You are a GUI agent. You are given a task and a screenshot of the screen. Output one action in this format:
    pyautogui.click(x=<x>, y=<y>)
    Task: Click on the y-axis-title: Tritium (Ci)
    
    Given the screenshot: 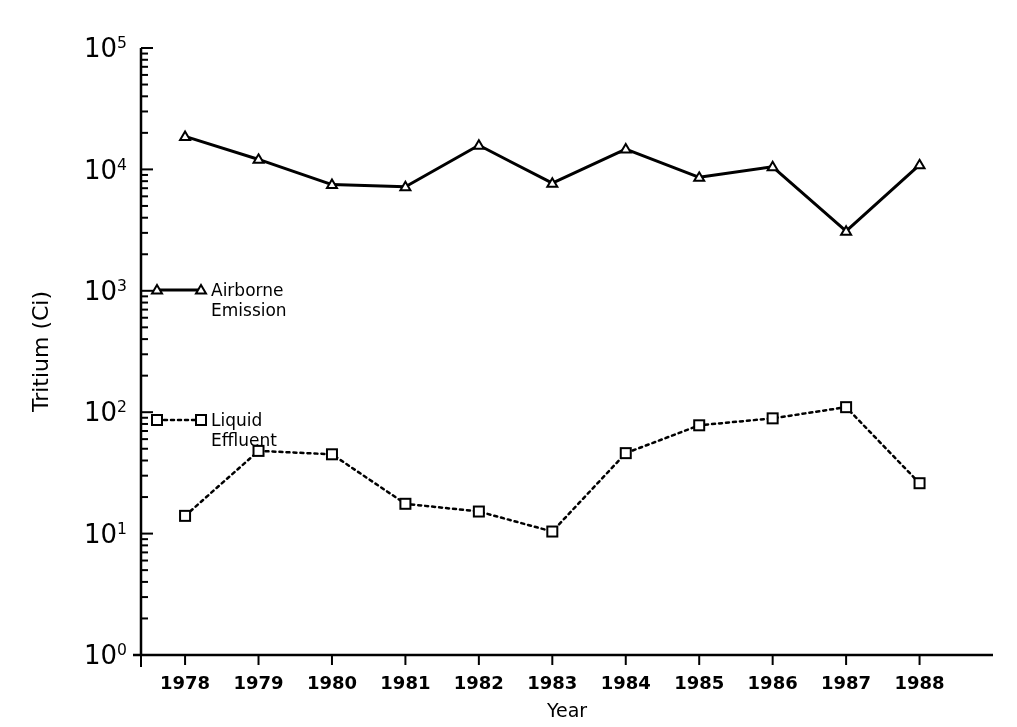 What is the action you would take?
    pyautogui.click(x=40, y=352)
    